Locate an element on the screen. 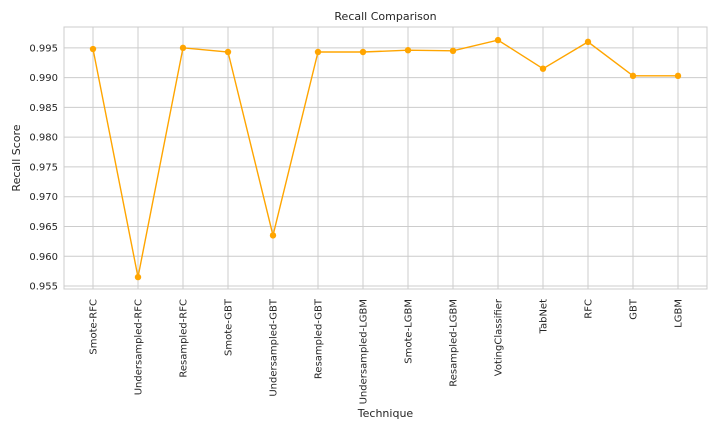  x-tick-label: Smote-LGBM is located at coordinates (409, 331).